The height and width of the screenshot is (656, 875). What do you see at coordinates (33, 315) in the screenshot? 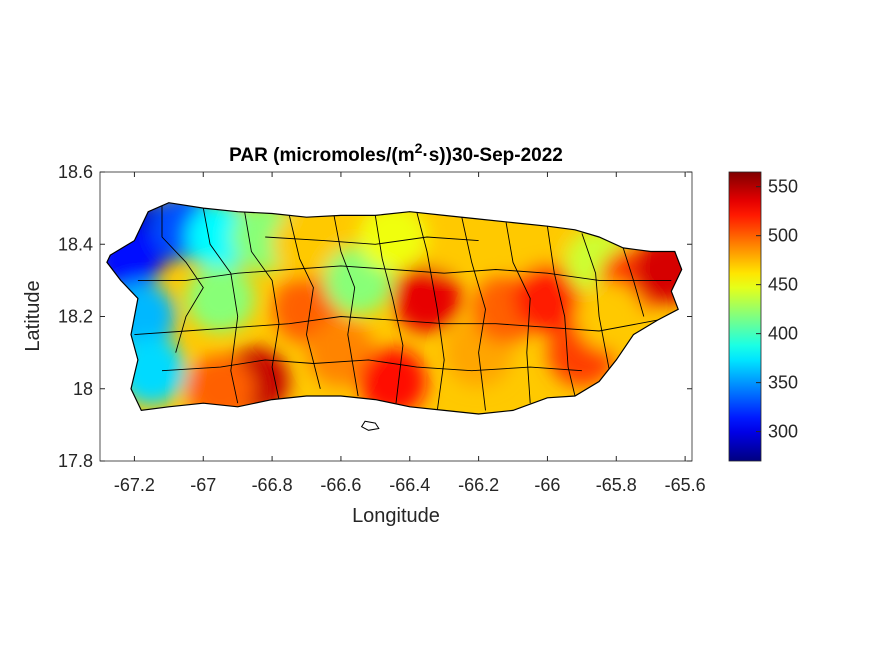
I see `y-axis-label: Latitude` at bounding box center [33, 315].